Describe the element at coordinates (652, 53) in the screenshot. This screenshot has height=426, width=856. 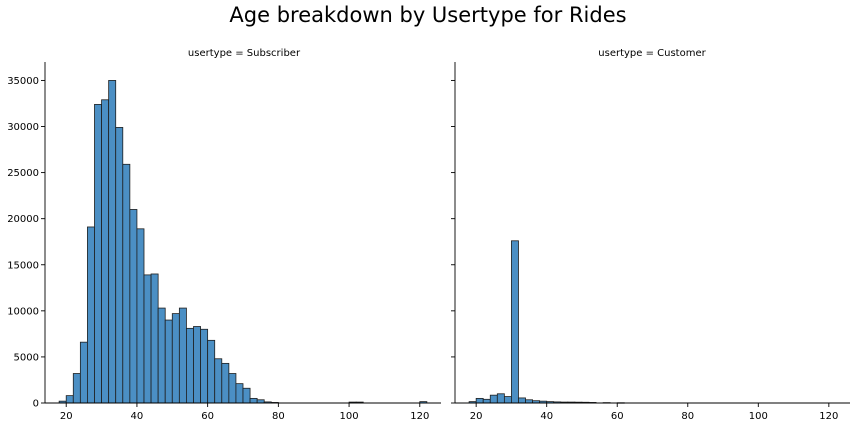
I see `facet-title: usertype = Customer` at that location.